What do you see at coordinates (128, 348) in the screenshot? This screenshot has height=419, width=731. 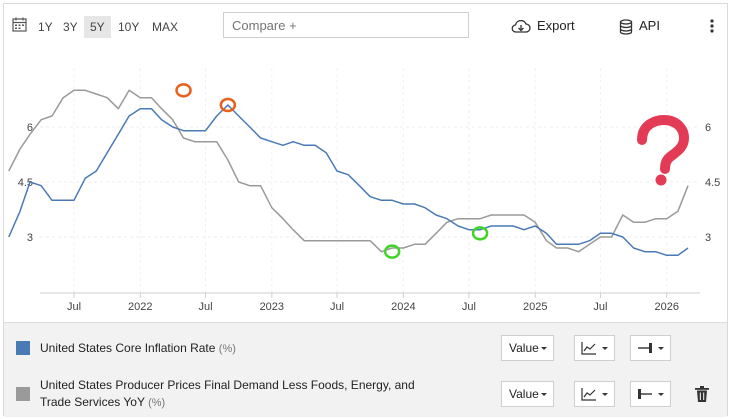 I see `series-name-text: United States Core Inflation Rate` at bounding box center [128, 348].